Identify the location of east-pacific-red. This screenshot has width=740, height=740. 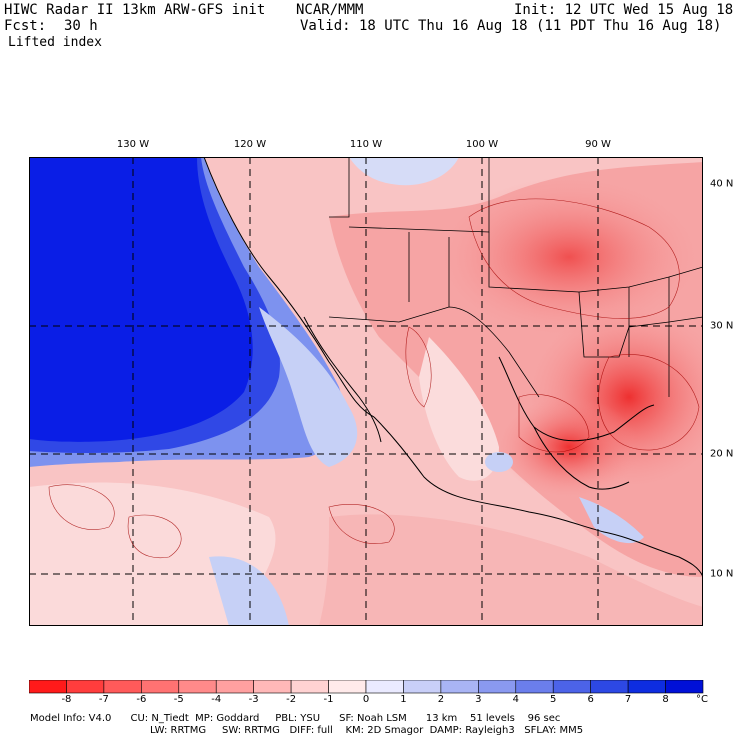
(511, 570).